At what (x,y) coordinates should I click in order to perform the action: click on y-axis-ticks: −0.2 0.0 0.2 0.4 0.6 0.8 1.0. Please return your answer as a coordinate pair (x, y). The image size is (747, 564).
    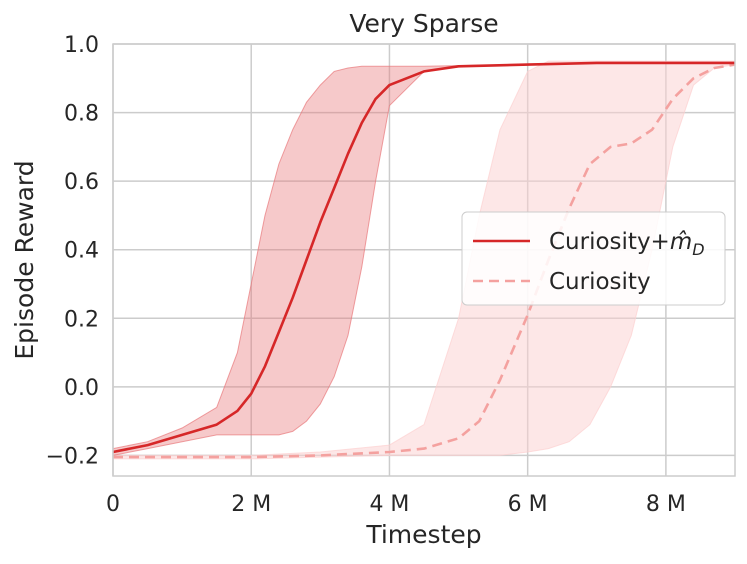
    Looking at the image, I should click on (72, 251).